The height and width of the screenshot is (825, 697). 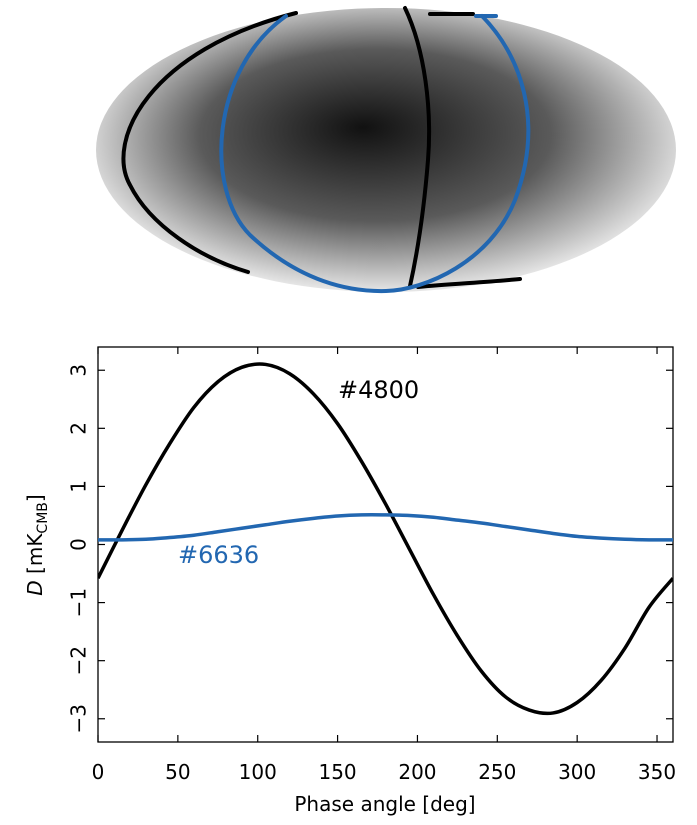 What do you see at coordinates (497, 772) in the screenshot?
I see `x-tick-label: 250` at bounding box center [497, 772].